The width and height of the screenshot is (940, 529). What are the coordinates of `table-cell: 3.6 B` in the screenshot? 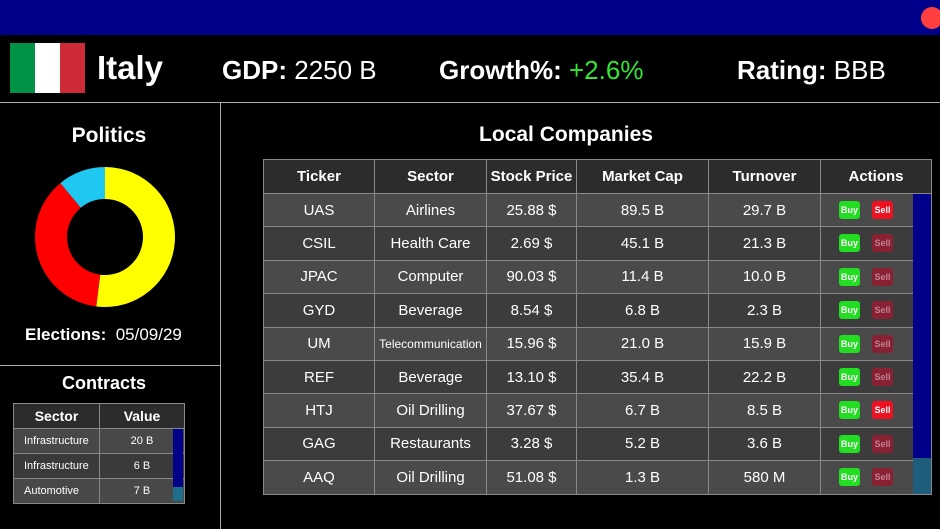 It's located at (764, 444).